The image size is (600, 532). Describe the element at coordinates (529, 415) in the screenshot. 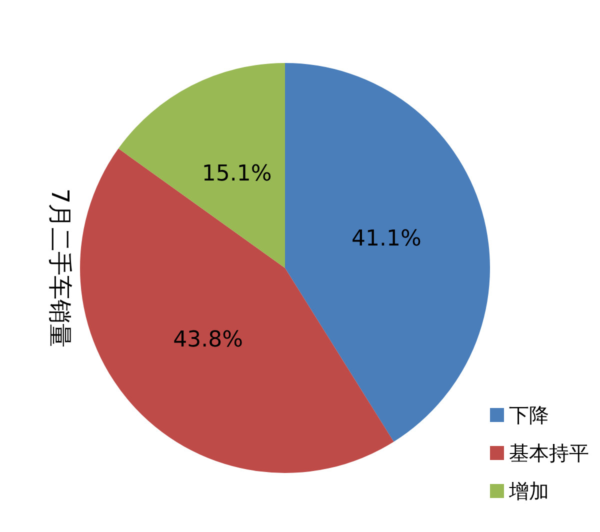

I see `legend-label: 下降` at that location.